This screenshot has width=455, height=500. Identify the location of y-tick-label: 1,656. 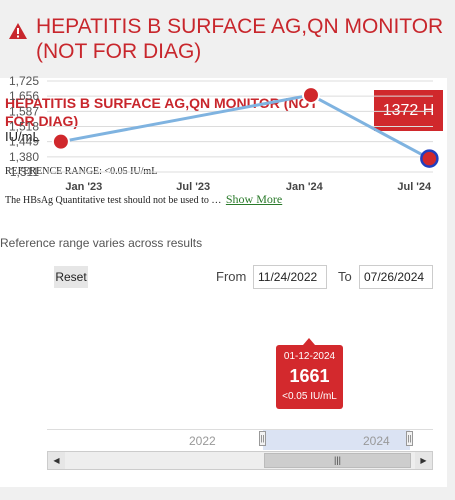
(24, 96).